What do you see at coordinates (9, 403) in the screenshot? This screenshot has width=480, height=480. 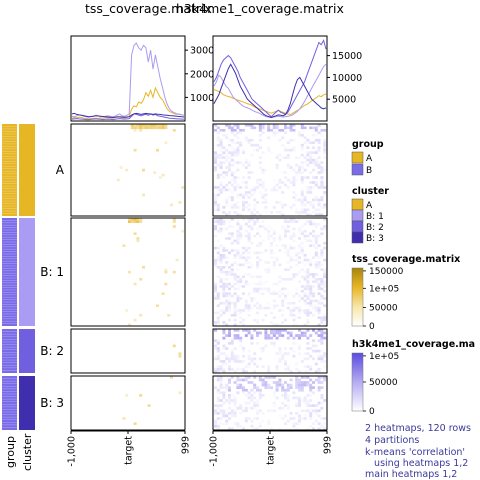 I see `group-annotation-bar` at bounding box center [9, 403].